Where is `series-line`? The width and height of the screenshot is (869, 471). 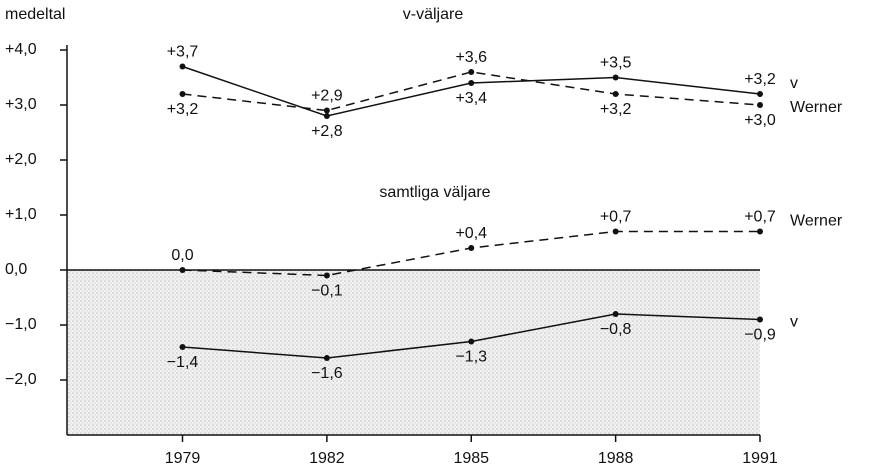 series-line is located at coordinates (471, 91).